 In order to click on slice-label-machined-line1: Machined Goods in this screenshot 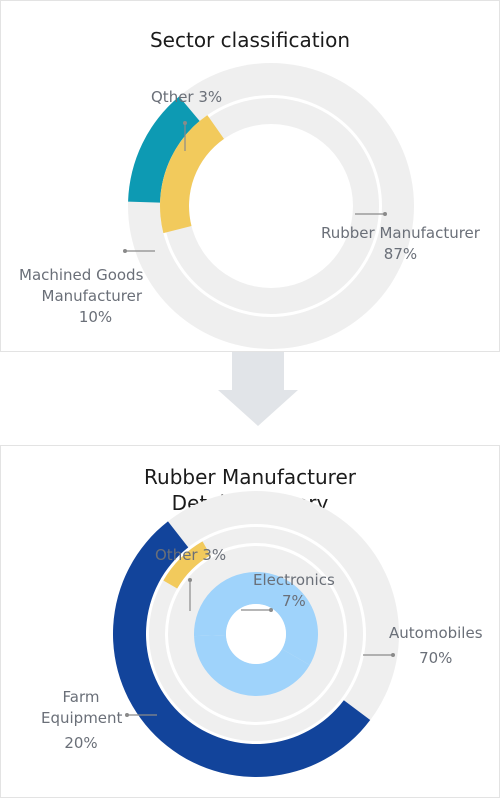, I will do `click(81, 275)`.